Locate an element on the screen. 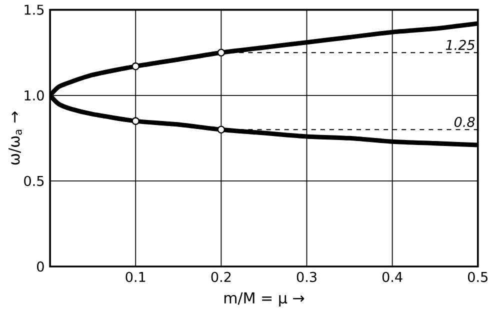 Image resolution: width=492 pixels, height=328 pixels. x-tick-label: 0.5 is located at coordinates (478, 277).